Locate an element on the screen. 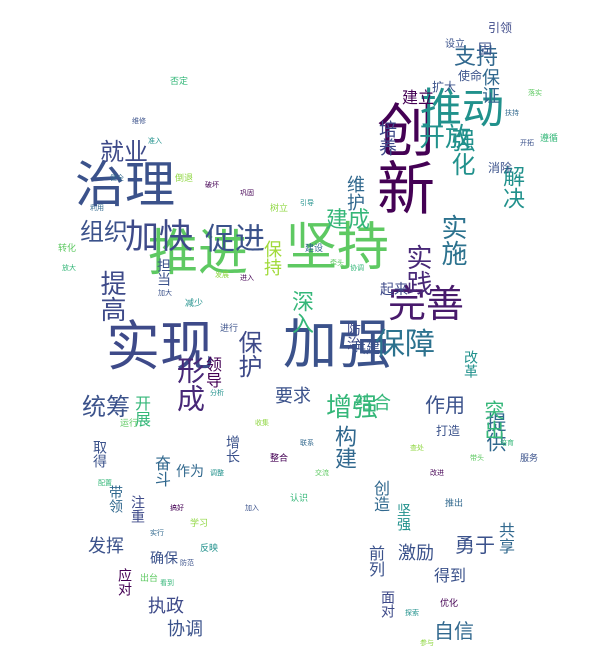  cloud-word-small: 服务 is located at coordinates (529, 459).